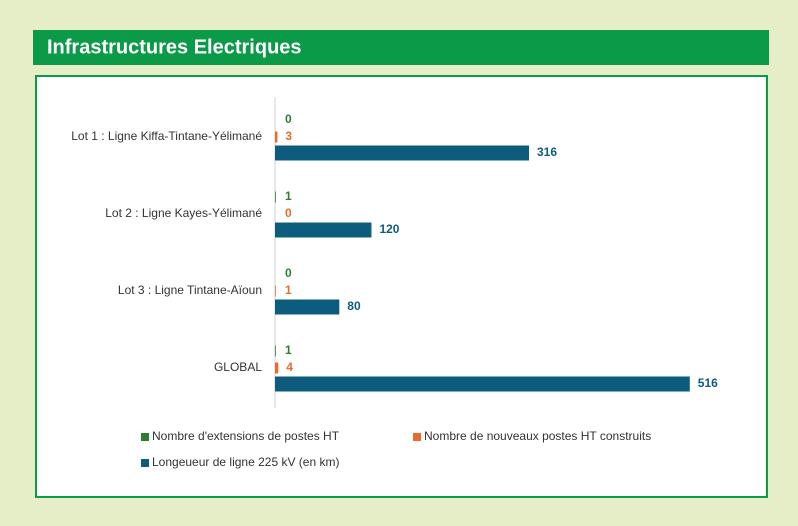 The image size is (798, 526). I want to click on data-label: 120, so click(389, 229).